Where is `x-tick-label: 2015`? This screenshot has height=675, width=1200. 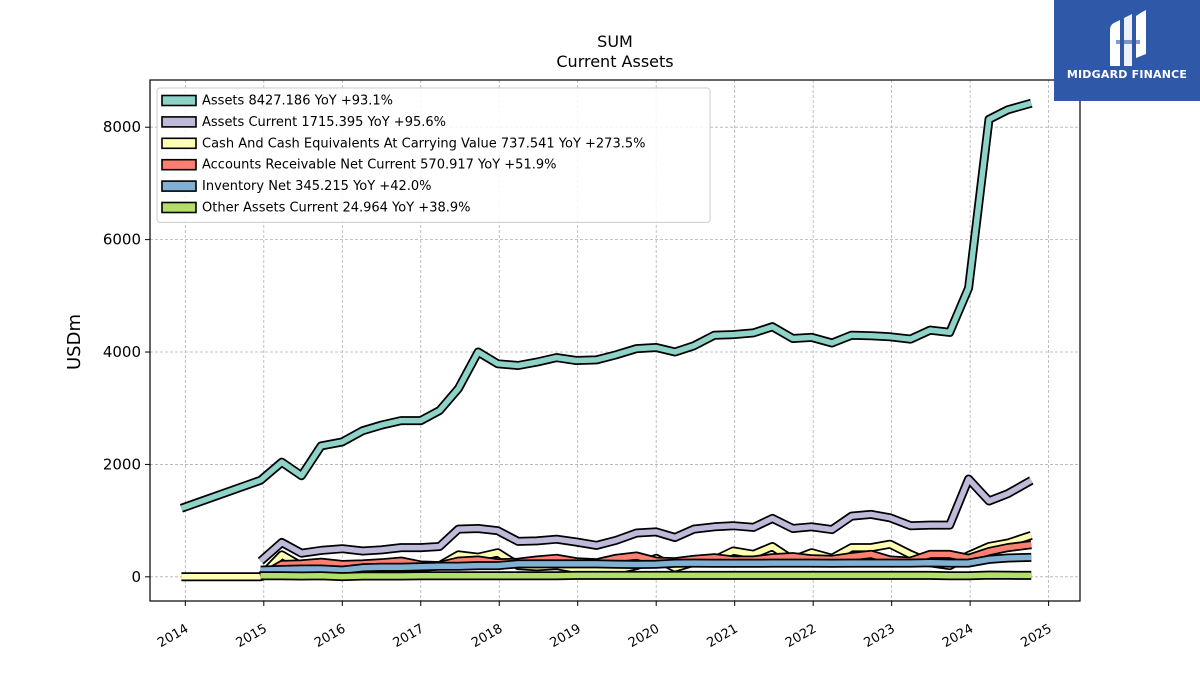
x-tick-label: 2015 is located at coordinates (252, 636).